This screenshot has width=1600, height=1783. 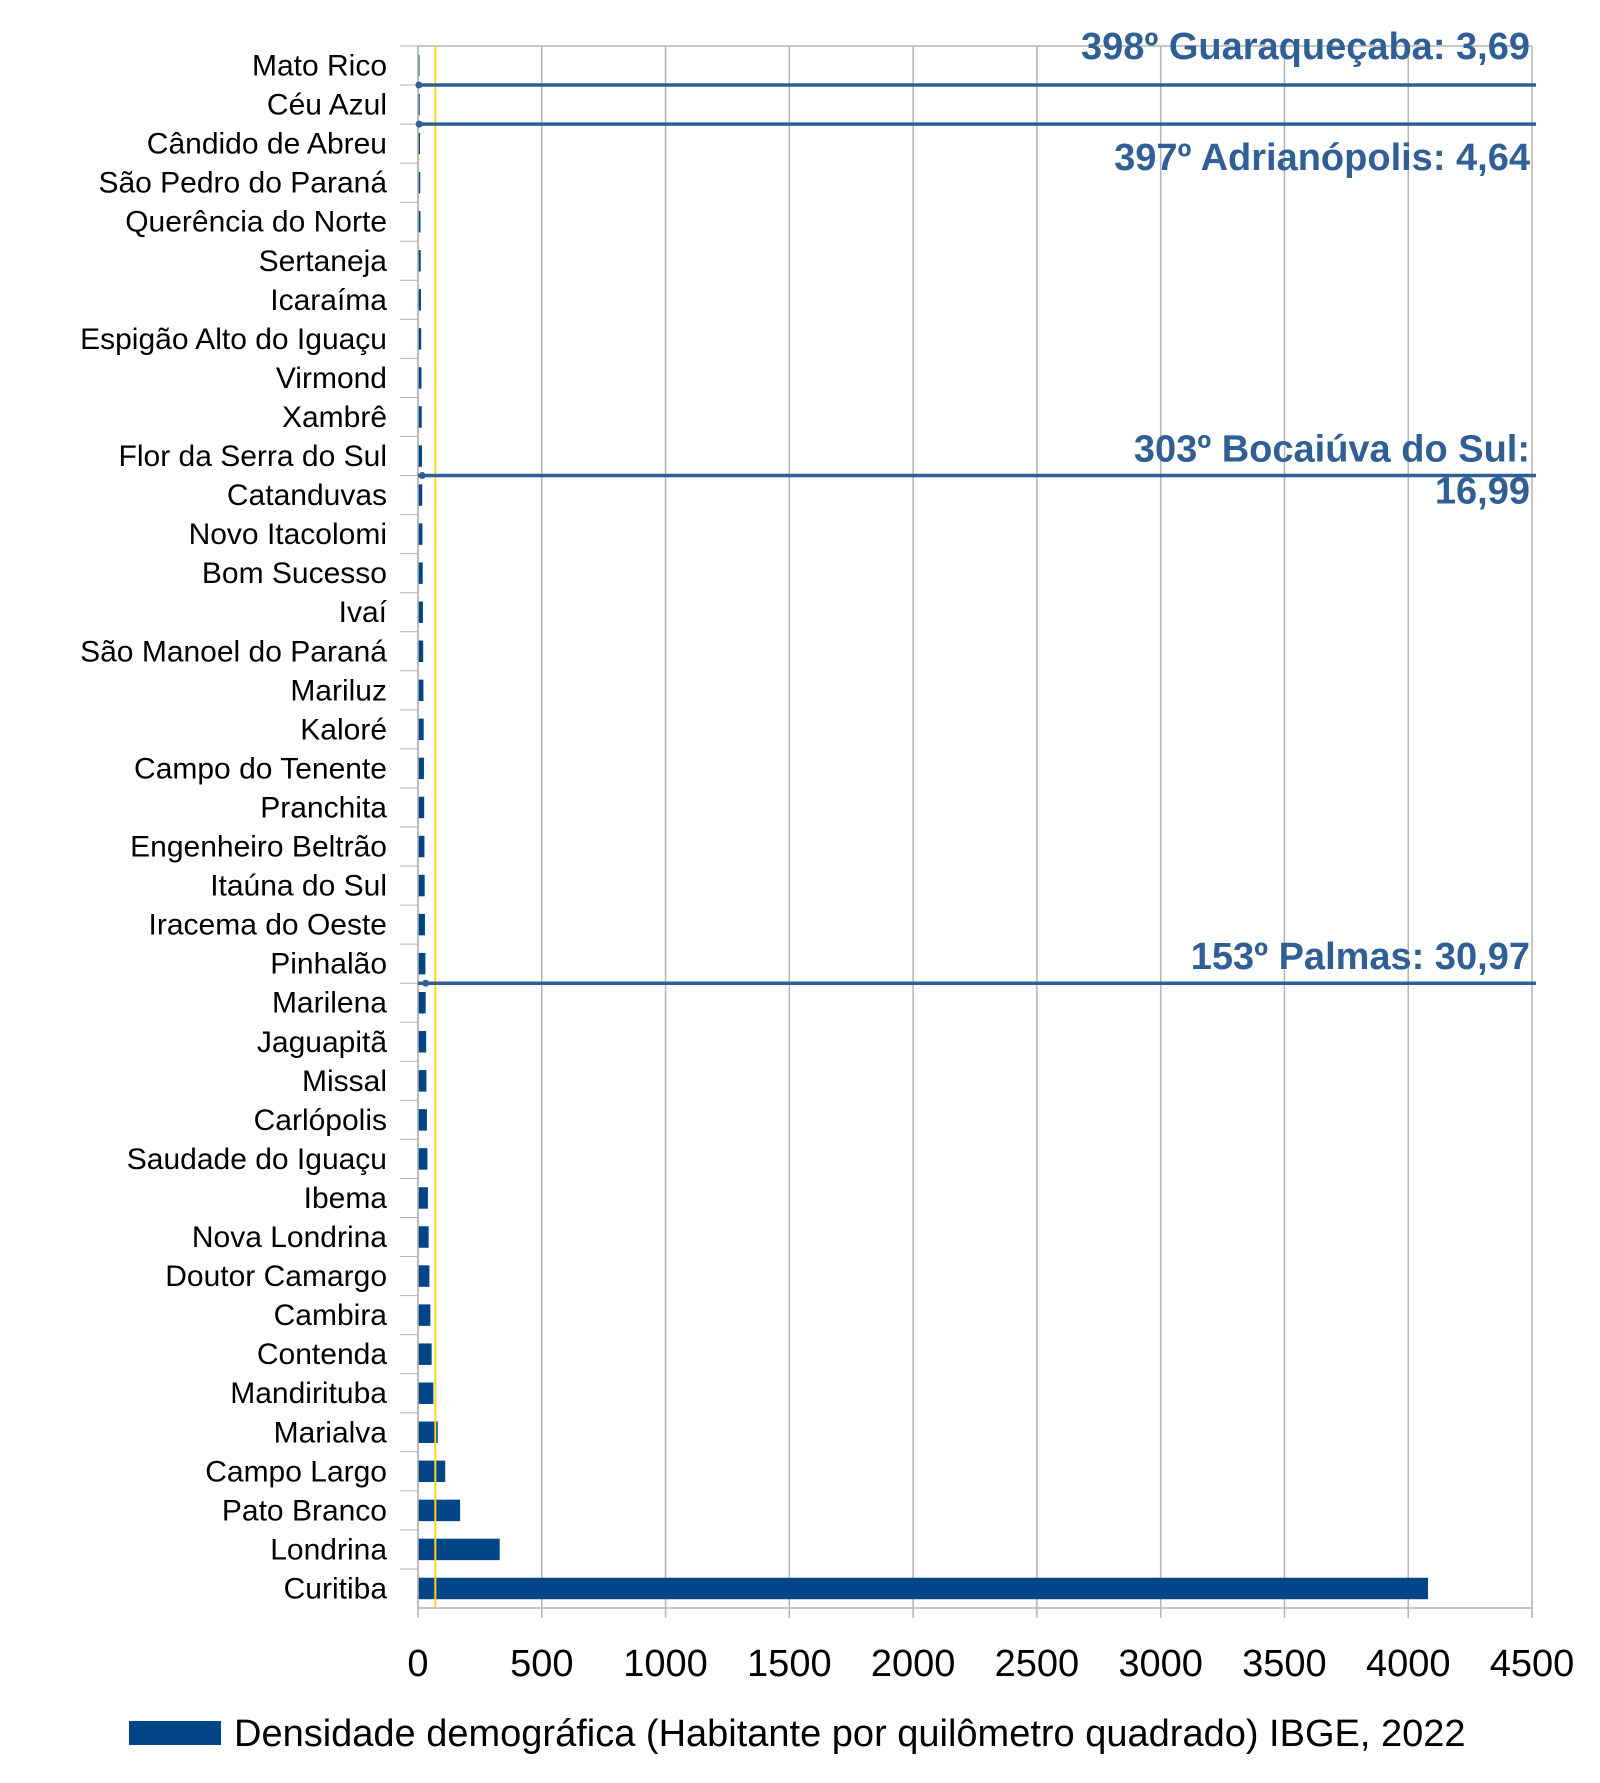 I want to click on category-label: Missal, so click(x=344, y=1081).